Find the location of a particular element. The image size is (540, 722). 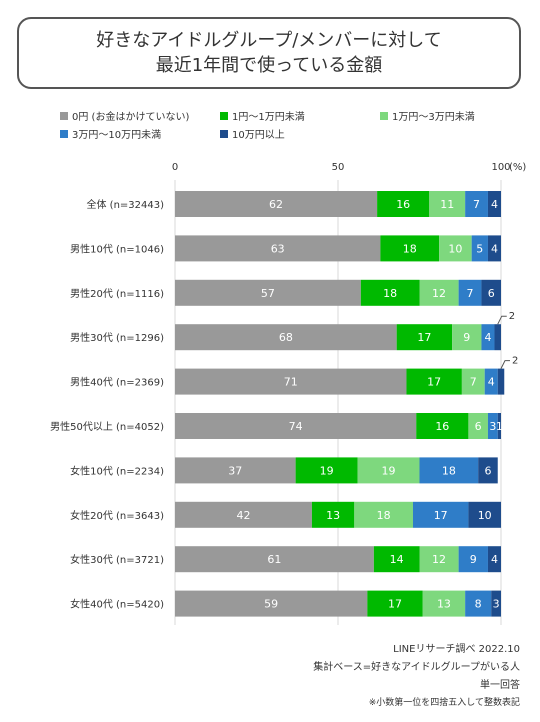

data-label: 42 is located at coordinates (243, 515).